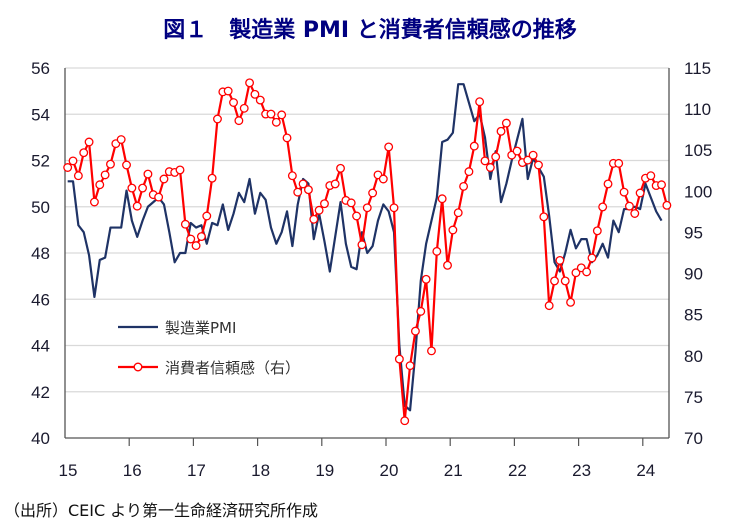 Image resolution: width=740 pixels, height=524 pixels. Describe the element at coordinates (40, 438) in the screenshot. I see `left-tick-label: 40` at that location.